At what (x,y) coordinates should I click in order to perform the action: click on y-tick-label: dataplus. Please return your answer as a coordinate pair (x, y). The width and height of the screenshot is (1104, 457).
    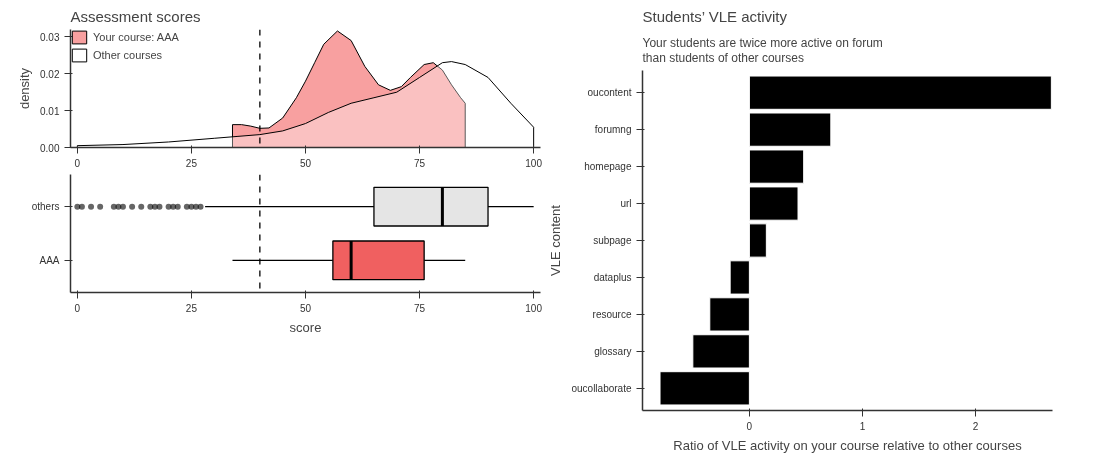
    Looking at the image, I should click on (612, 277).